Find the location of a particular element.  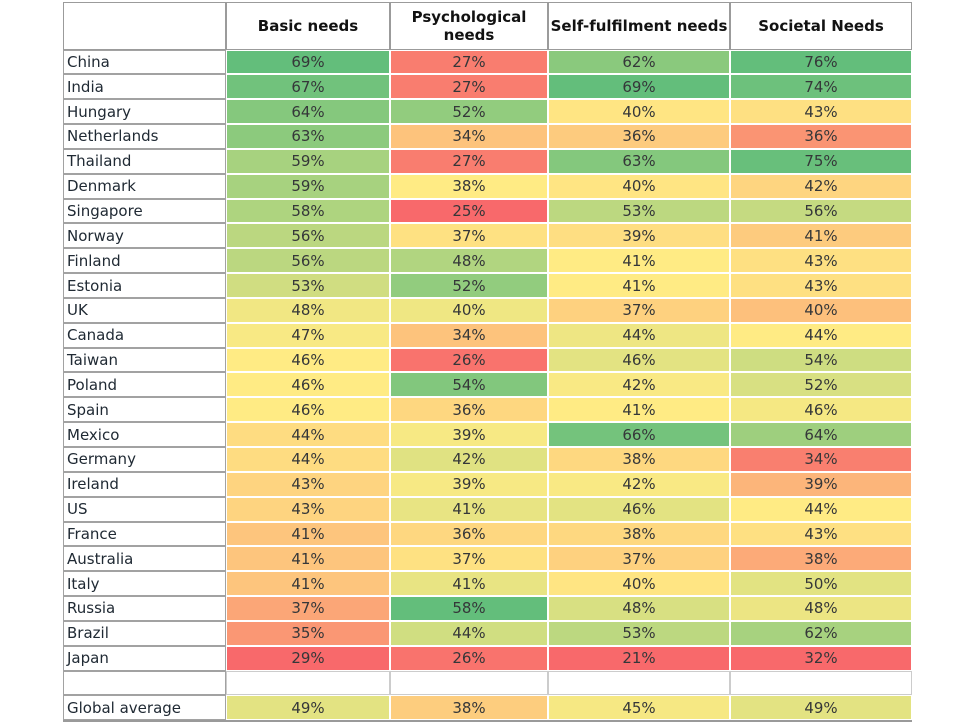

row-label-cell: Russia is located at coordinates (144, 608).